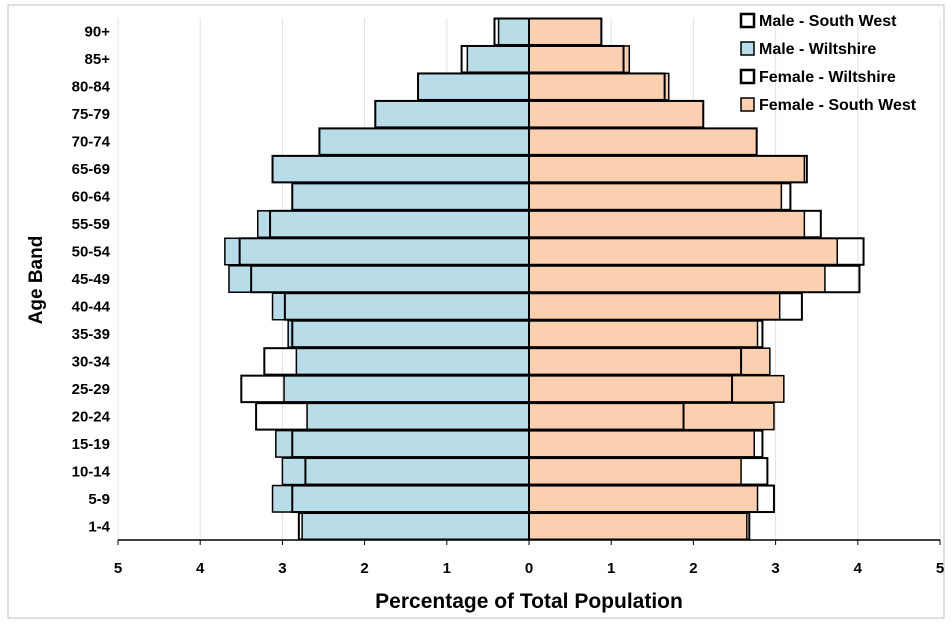 The height and width of the screenshot is (633, 952). Describe the element at coordinates (91, 114) in the screenshot. I see `y-tick-label: 75-79` at that location.